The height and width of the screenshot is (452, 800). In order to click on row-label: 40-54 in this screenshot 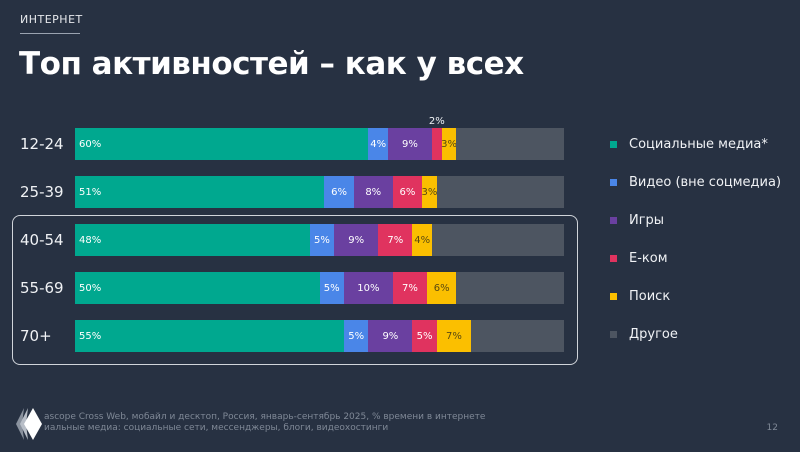, I will do `click(42, 240)`.